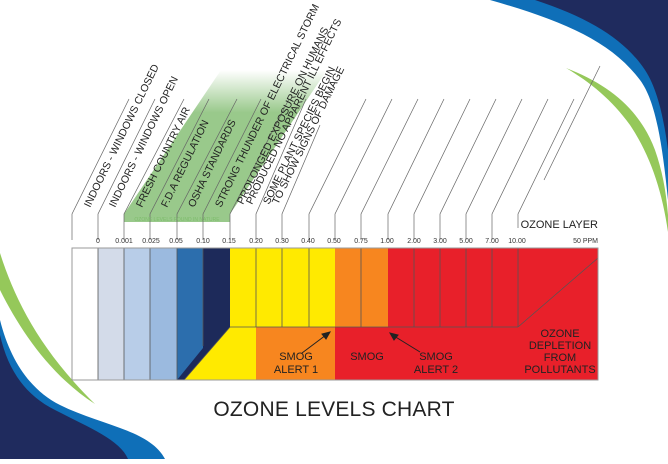 This screenshot has height=464, width=668. What do you see at coordinates (436, 370) in the screenshot?
I see `smog-alert2-label-2: ALERT 2` at bounding box center [436, 370].